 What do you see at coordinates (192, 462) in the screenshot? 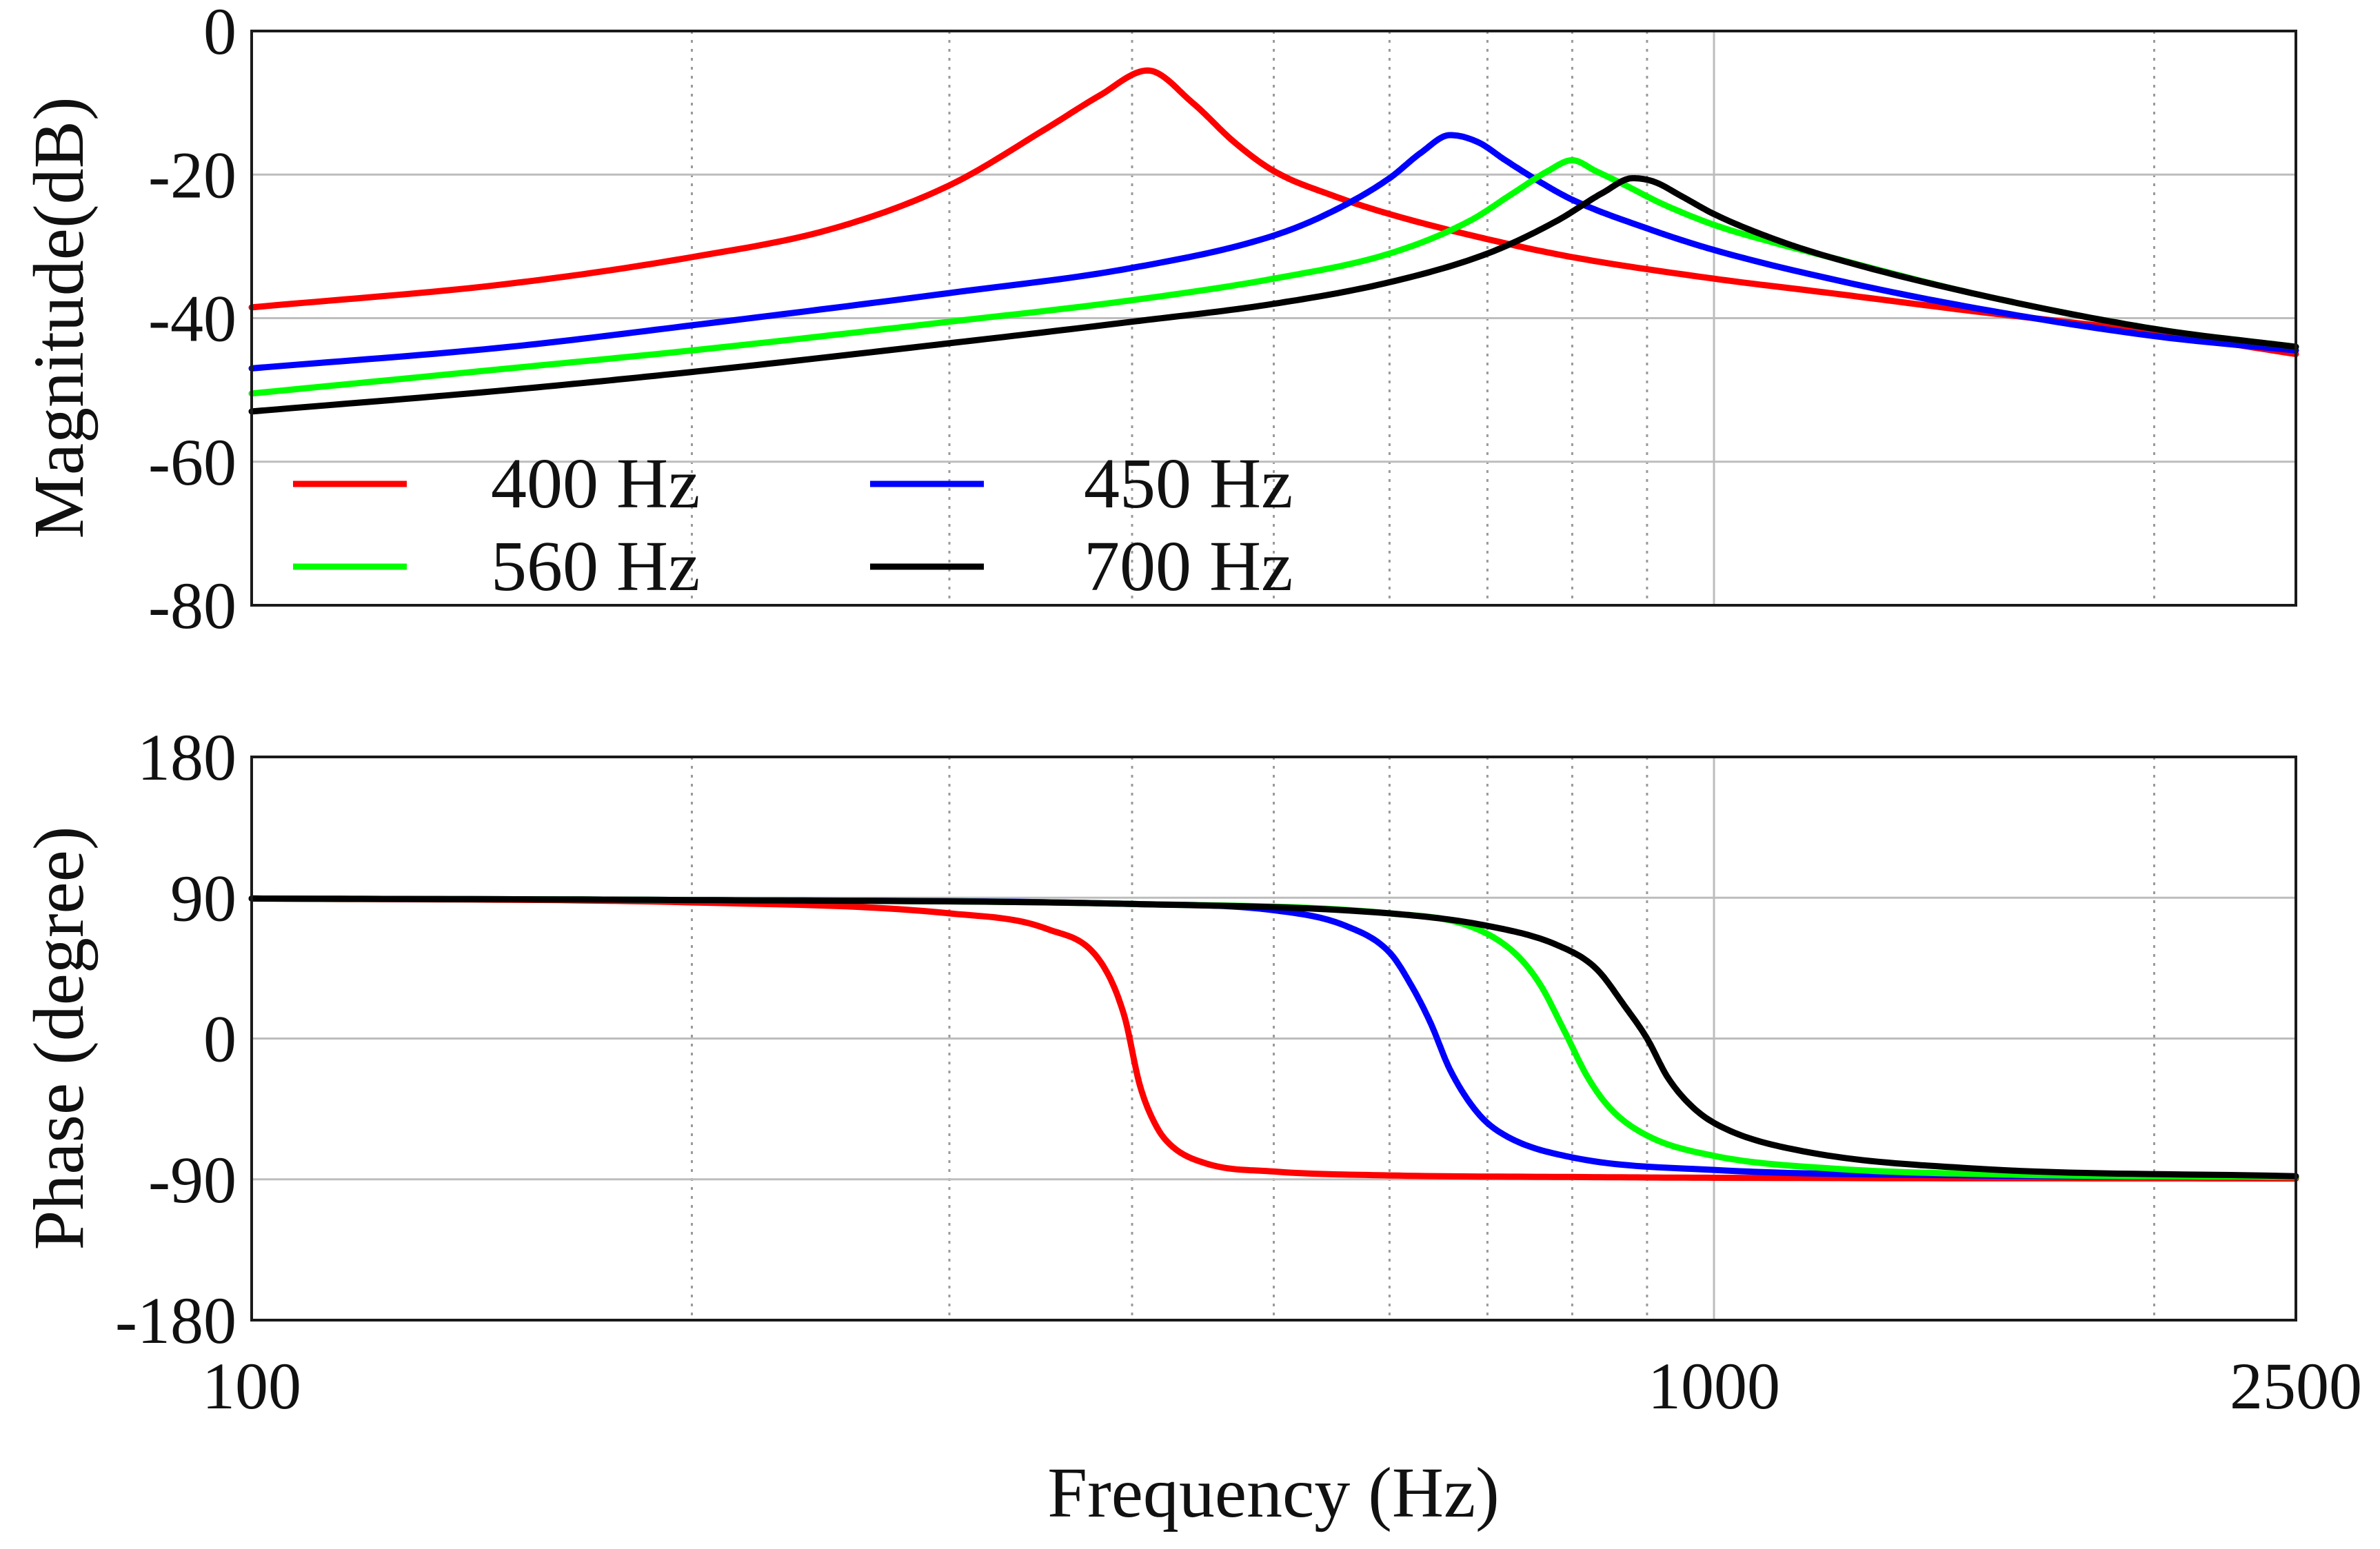
I see `magnitude-ytick-label: -60` at bounding box center [192, 462].